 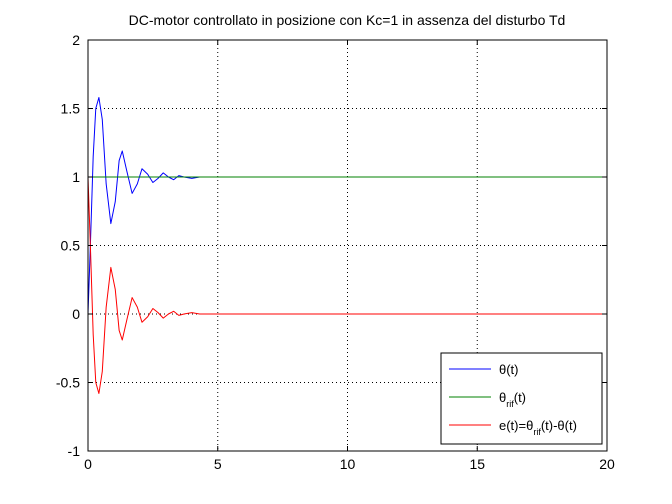 What do you see at coordinates (218, 464) in the screenshot?
I see `x-tick-label: 5` at bounding box center [218, 464].